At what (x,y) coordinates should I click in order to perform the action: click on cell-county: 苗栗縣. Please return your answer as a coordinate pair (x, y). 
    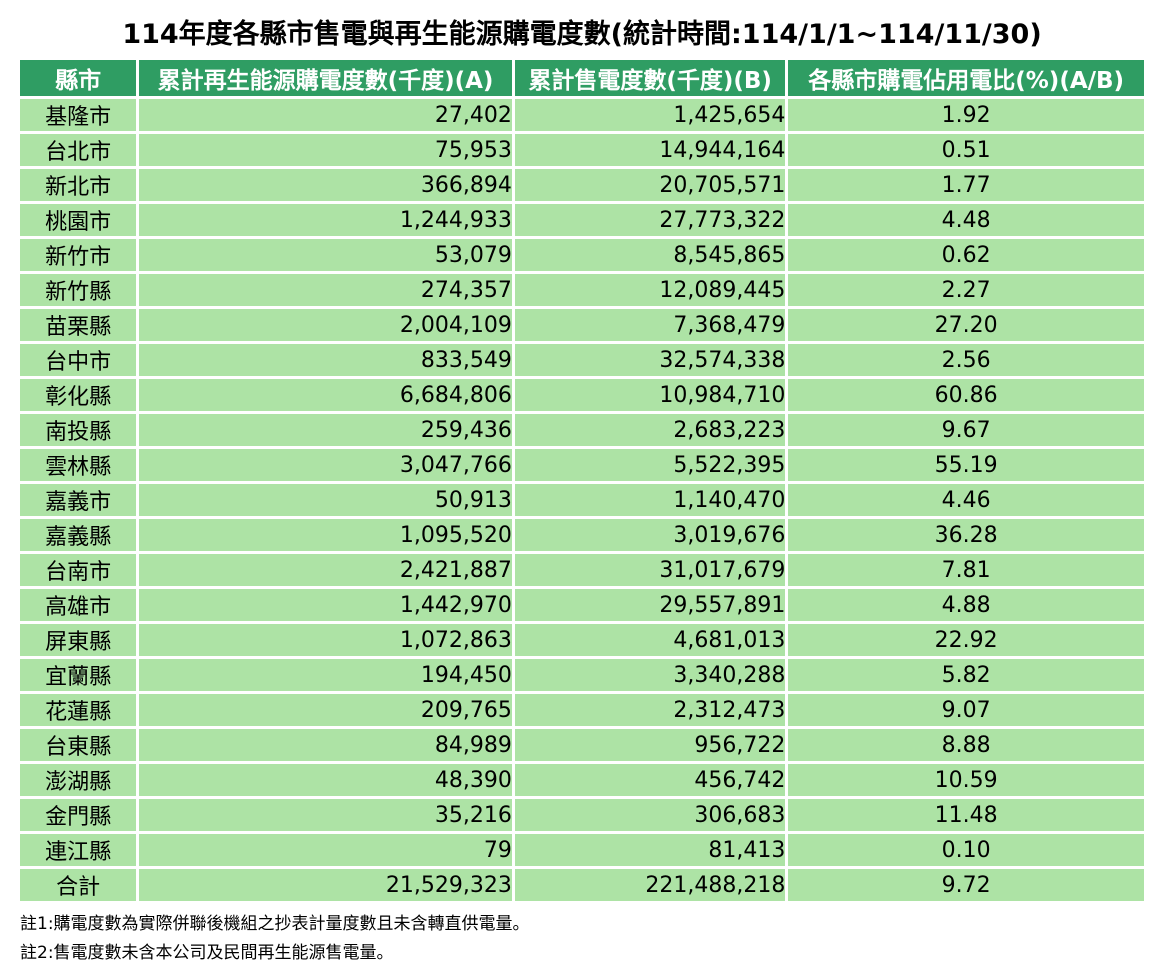
    Looking at the image, I should click on (78, 325).